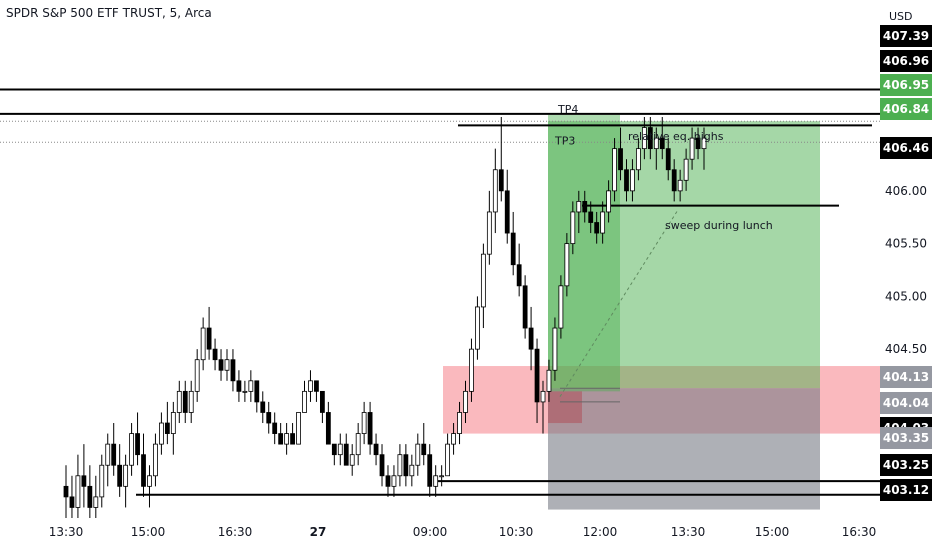 This screenshot has height=550, width=932. I want to click on price-tick-label: 404.50, so click(906, 349).